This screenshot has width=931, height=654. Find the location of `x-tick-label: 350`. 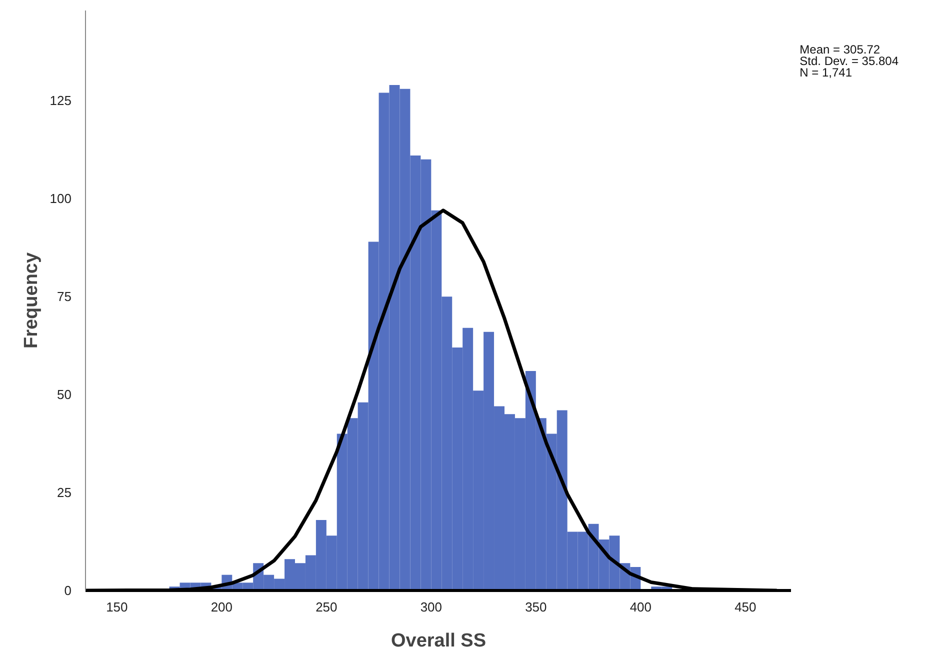

x-tick-label: 350 is located at coordinates (536, 607).